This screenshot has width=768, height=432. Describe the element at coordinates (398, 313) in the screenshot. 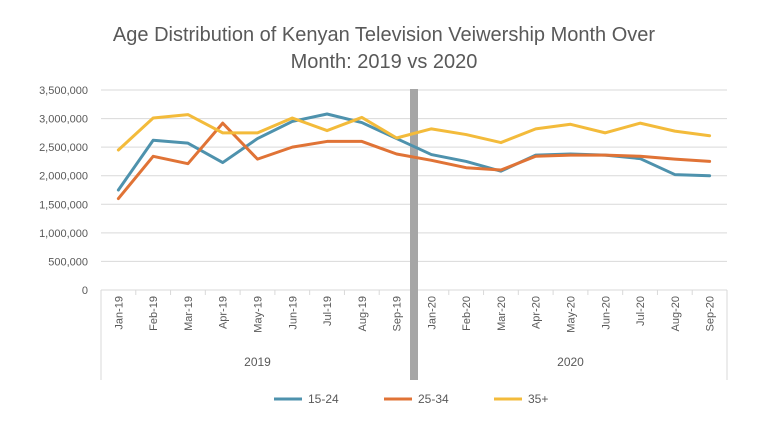

I see `x-tick-label: Sep-19` at that location.